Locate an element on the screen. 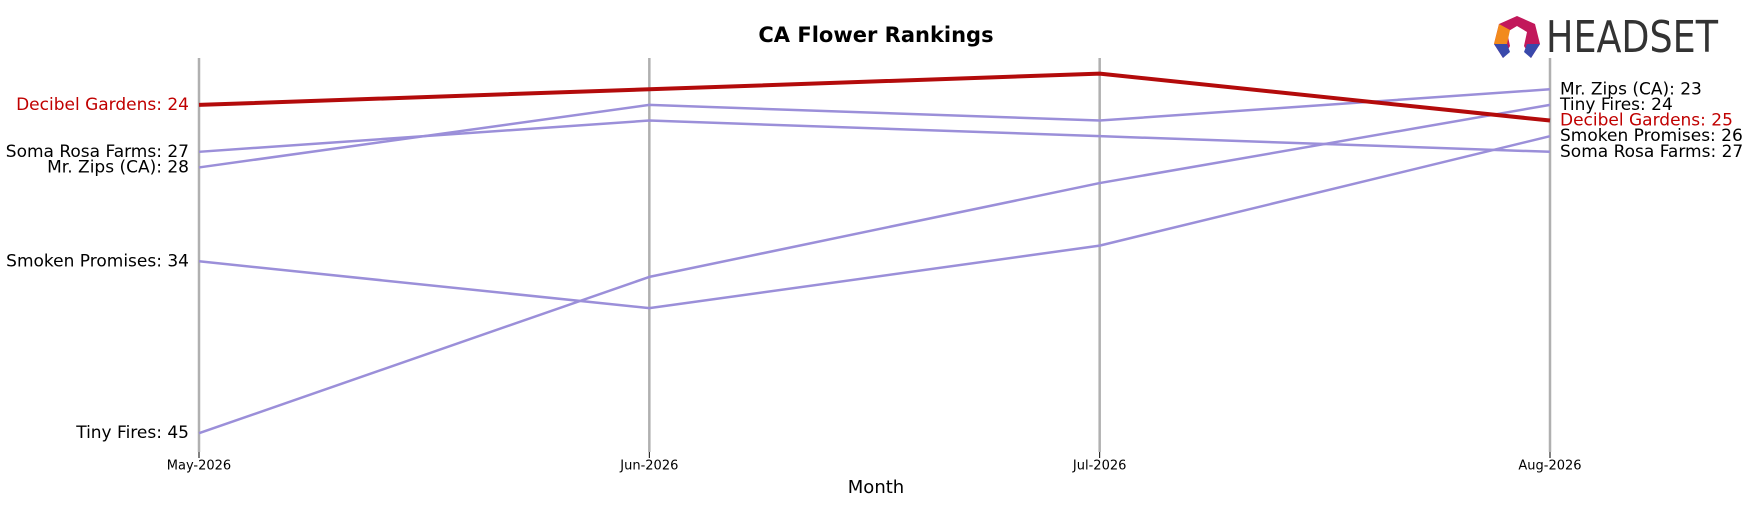 The image size is (1752, 507). x-tick-label: Aug-2026 is located at coordinates (1549, 466).